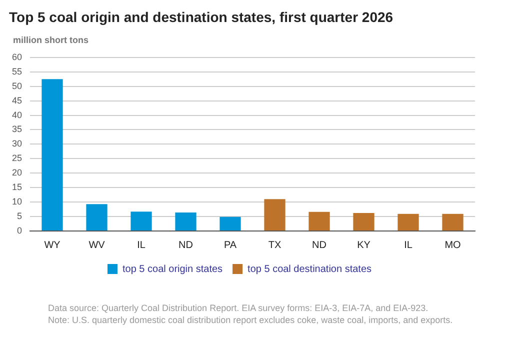  Describe the element at coordinates (17, 173) in the screenshot. I see `y-tick-label: 20` at that location.